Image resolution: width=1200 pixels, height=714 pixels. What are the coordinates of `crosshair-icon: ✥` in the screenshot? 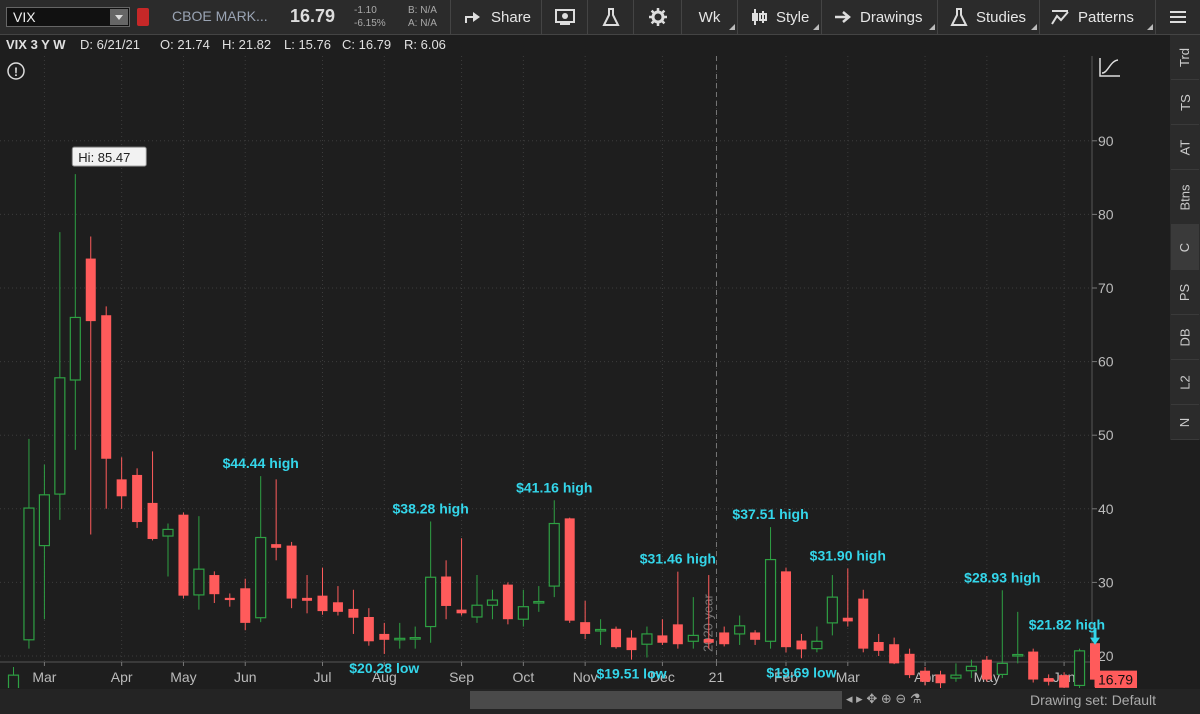 It's located at (872, 698).